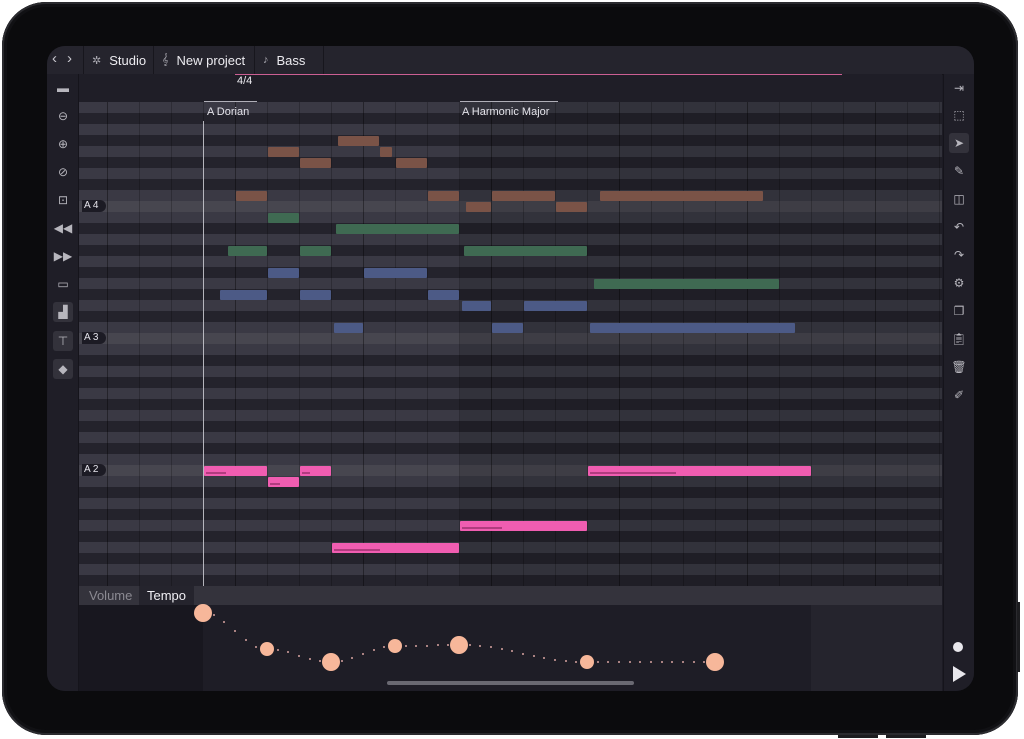 This screenshot has height=739, width=1024. Describe the element at coordinates (959, 171) in the screenshot. I see `pencil-icon: ✎` at that location.